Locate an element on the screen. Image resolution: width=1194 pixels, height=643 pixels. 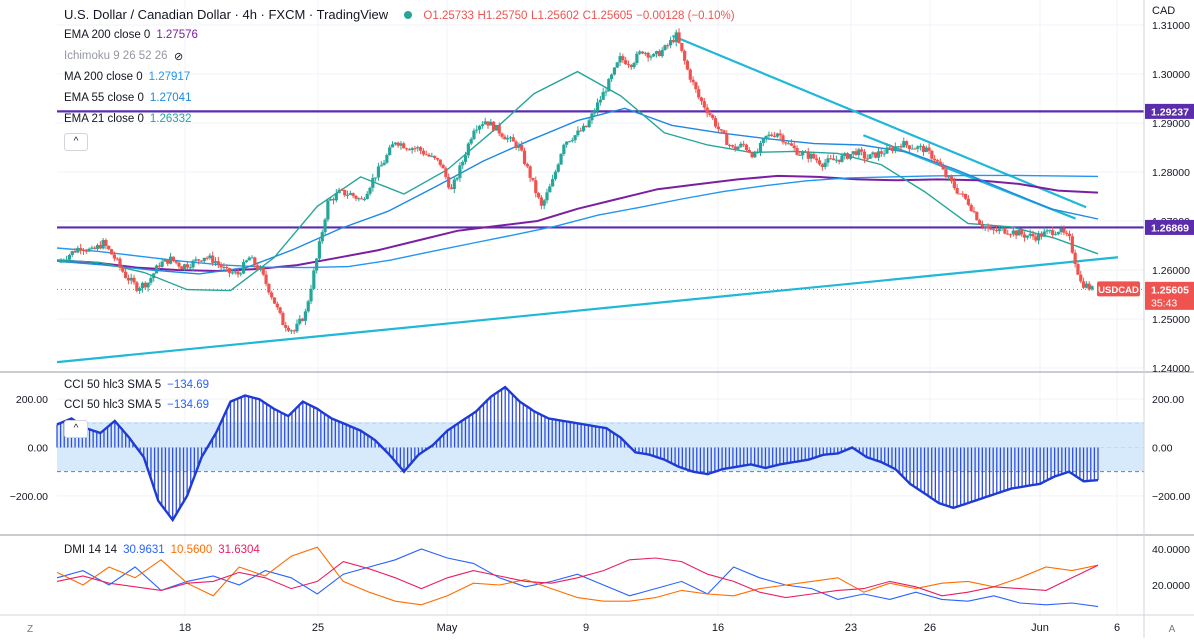
price-tick-label: 1.26000 is located at coordinates (1171, 271).